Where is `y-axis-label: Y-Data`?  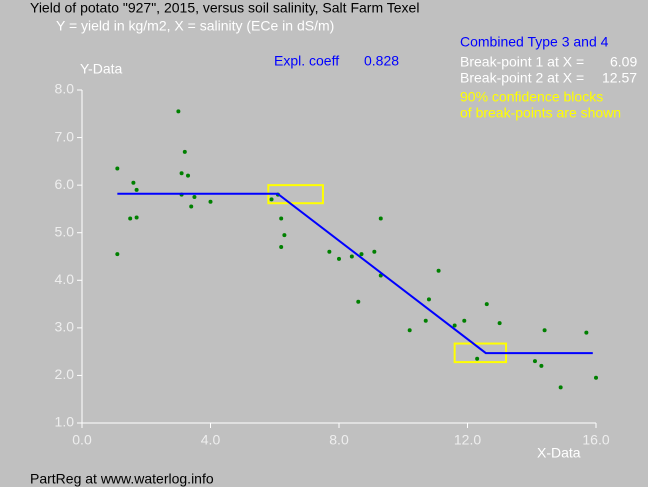 y-axis-label: Y-Data is located at coordinates (101, 69).